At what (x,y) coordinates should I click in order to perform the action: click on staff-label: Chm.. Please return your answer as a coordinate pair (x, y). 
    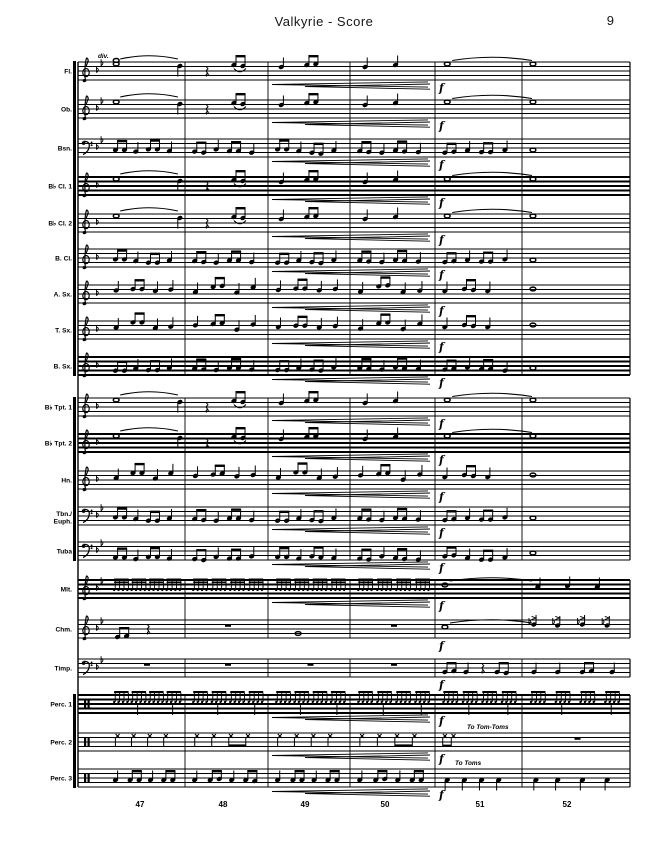
    Looking at the image, I should click on (64, 629).